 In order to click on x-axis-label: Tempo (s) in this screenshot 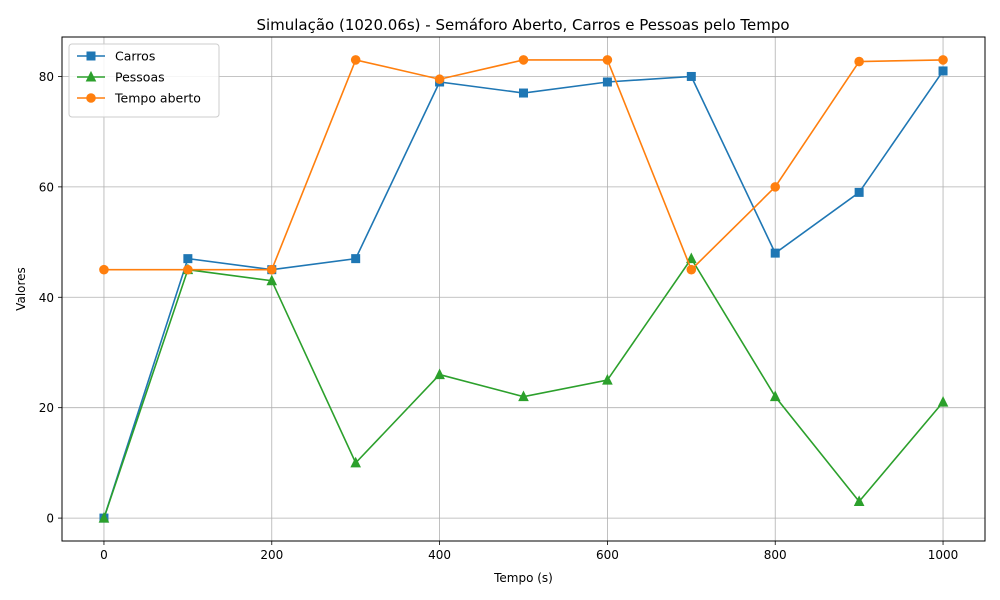, I will do `click(523, 578)`.